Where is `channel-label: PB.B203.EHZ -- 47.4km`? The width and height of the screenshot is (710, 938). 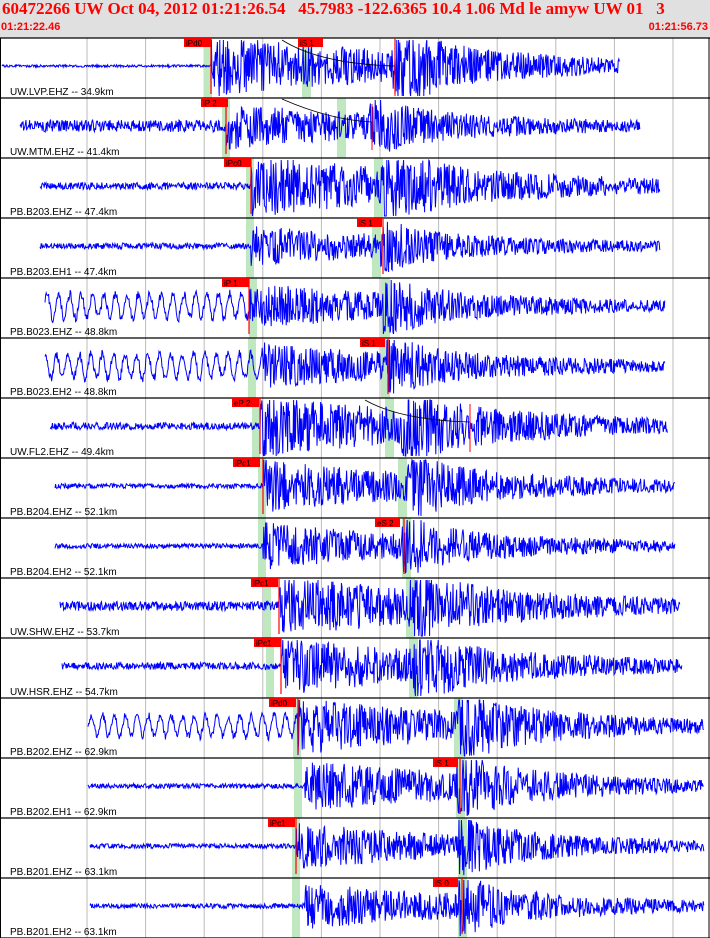
channel-label: PB.B203.EHZ -- 47.4km is located at coordinates (63, 212).